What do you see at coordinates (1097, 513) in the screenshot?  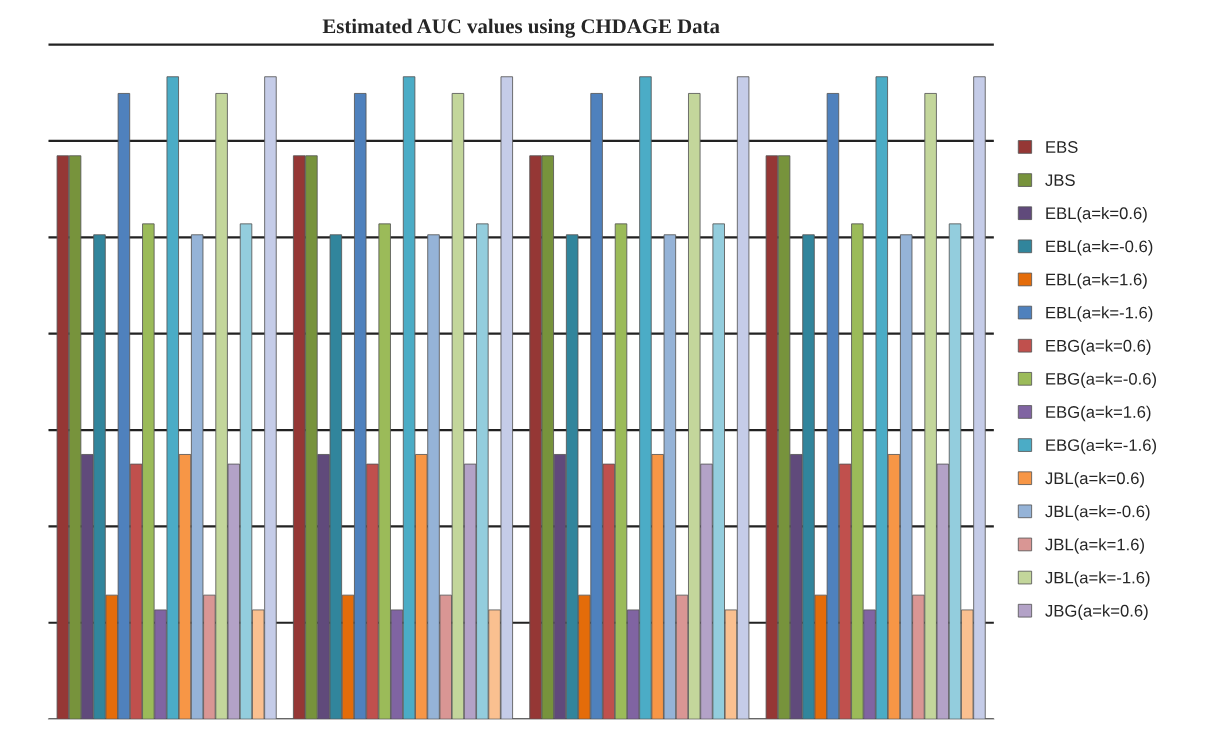 I see `legend-label: JBL(a=k=-0.6)` at bounding box center [1097, 513].